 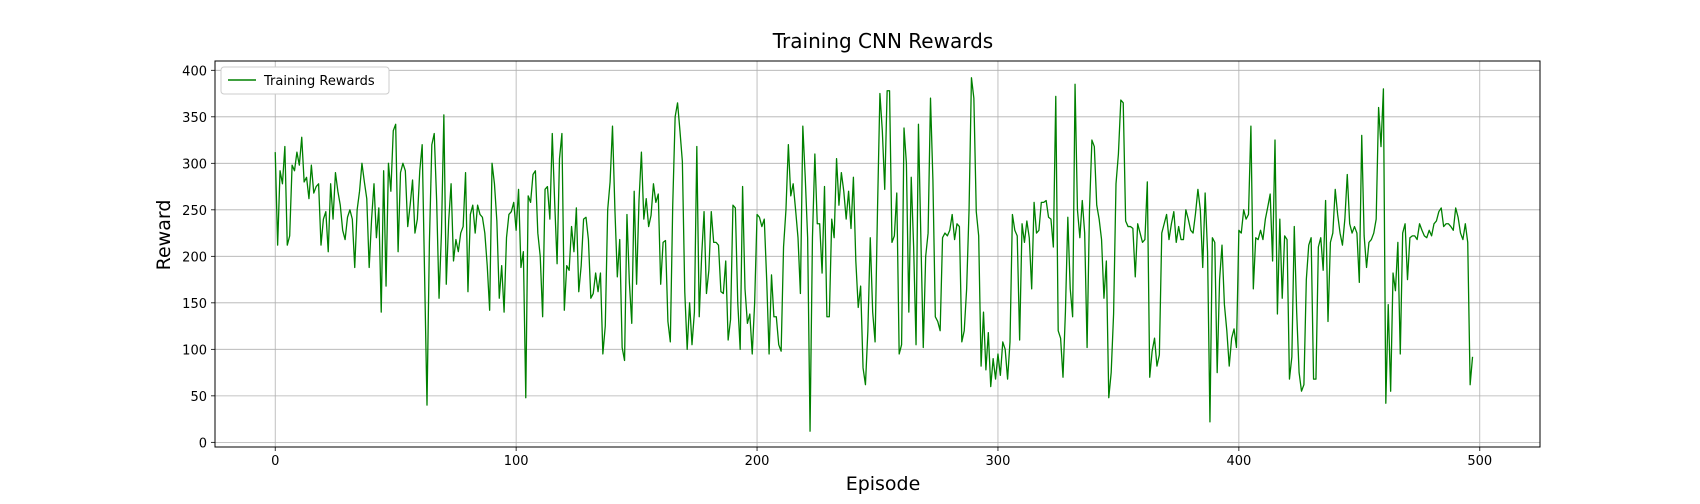 I want to click on x-ticks: 0 100 200 300 400 500, so click(x=881, y=458).